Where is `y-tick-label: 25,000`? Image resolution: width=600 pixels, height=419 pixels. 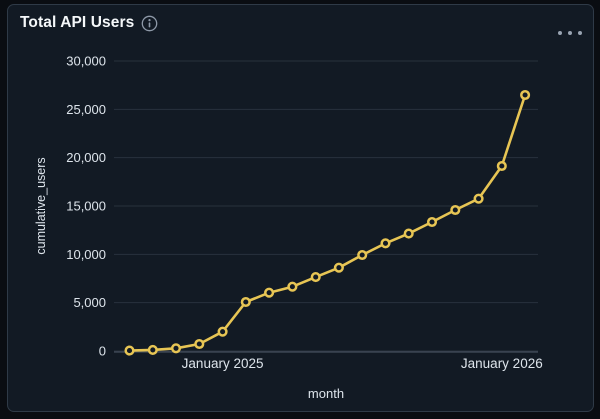
y-tick-label: 25,000 is located at coordinates (86, 109).